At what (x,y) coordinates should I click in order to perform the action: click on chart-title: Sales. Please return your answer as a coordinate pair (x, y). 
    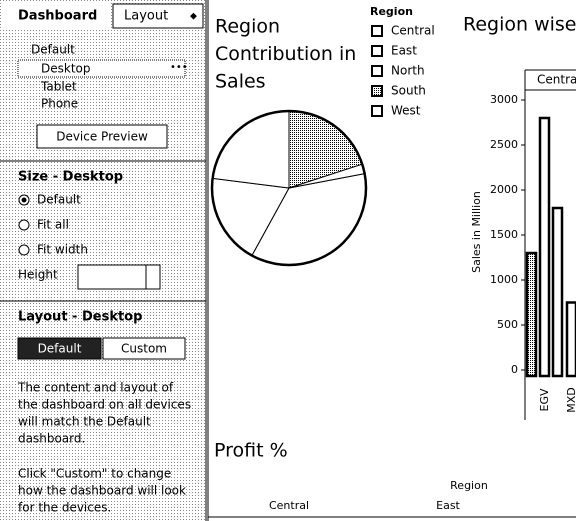
    Looking at the image, I should click on (240, 82).